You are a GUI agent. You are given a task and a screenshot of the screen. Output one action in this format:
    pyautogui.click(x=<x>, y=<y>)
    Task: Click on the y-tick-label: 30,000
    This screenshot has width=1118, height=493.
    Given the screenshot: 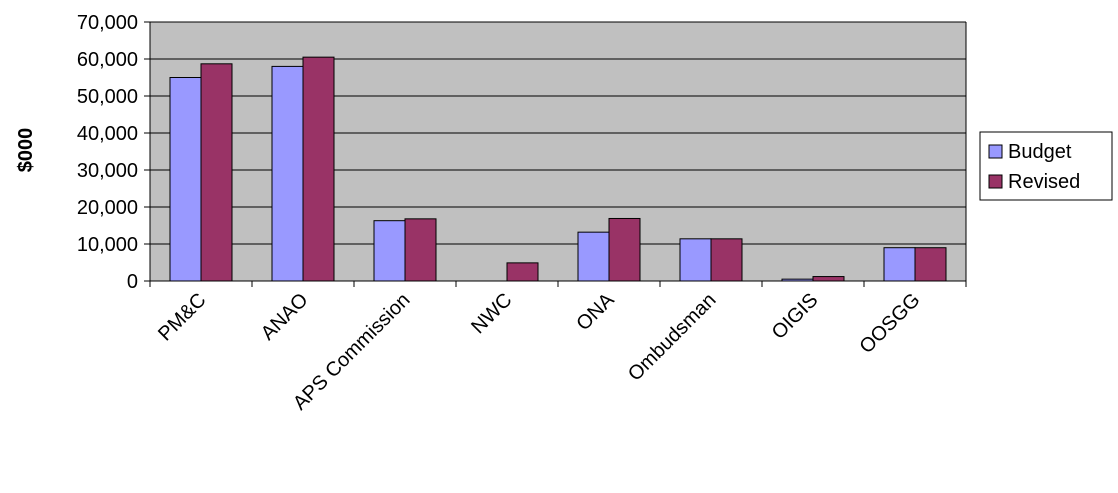 What is the action you would take?
    pyautogui.click(x=107, y=171)
    